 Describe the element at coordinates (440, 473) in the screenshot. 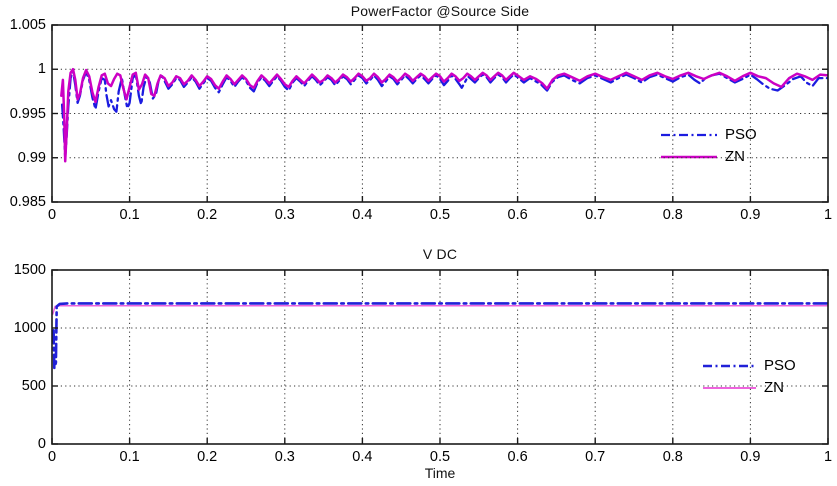

I see `time-axis-label: Time` at that location.